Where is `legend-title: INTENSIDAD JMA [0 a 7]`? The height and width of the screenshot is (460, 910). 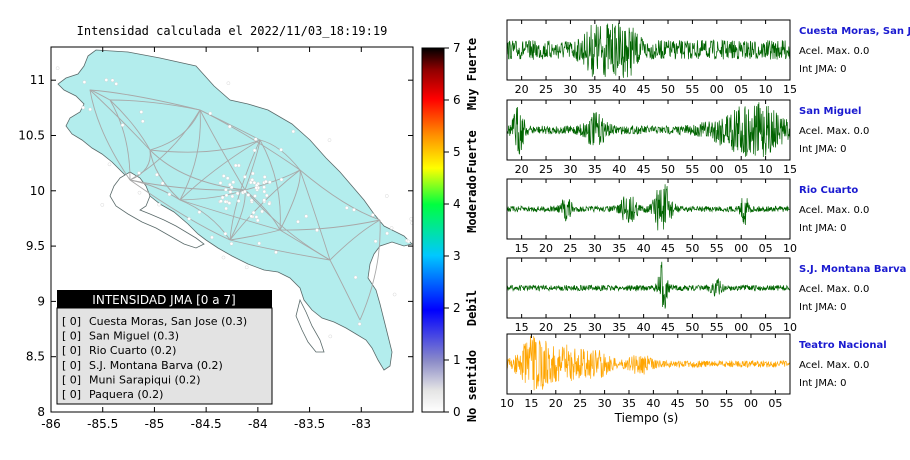 legend-title: INTENSIDAD JMA [0 a 7] is located at coordinates (163, 300).